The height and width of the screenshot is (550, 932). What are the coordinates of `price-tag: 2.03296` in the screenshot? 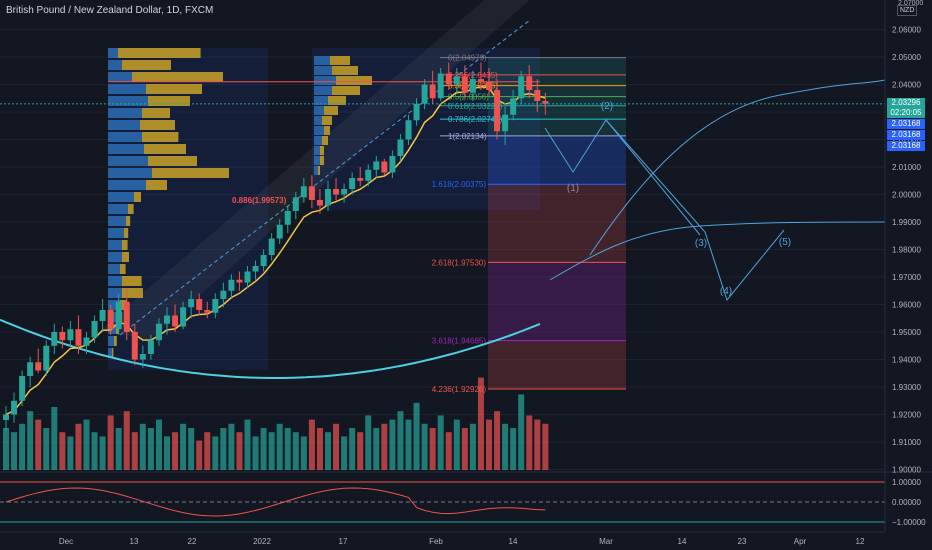 It's located at (906, 103).